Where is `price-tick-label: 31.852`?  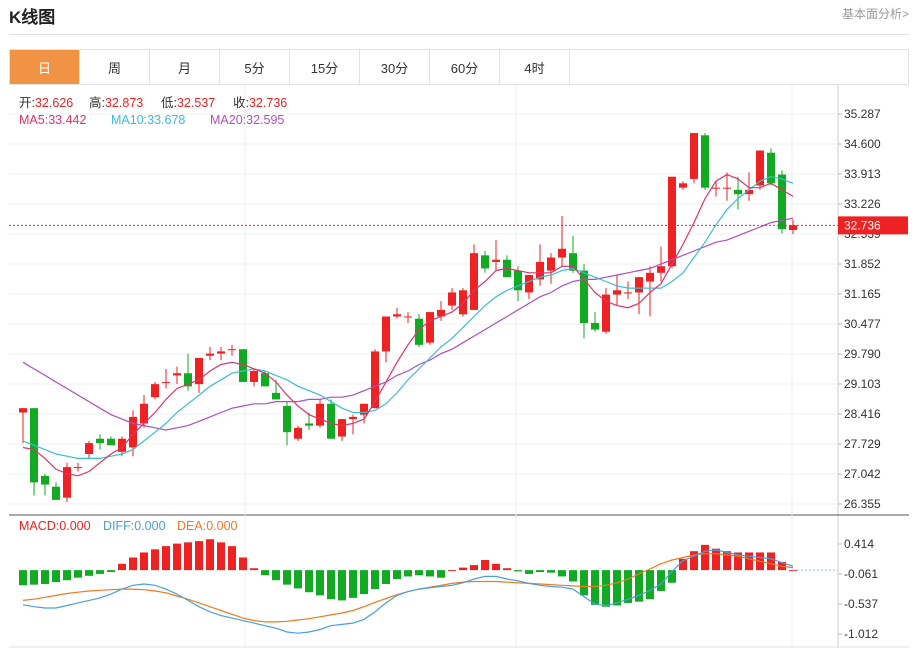 price-tick-label: 31.852 is located at coordinates (862, 264).